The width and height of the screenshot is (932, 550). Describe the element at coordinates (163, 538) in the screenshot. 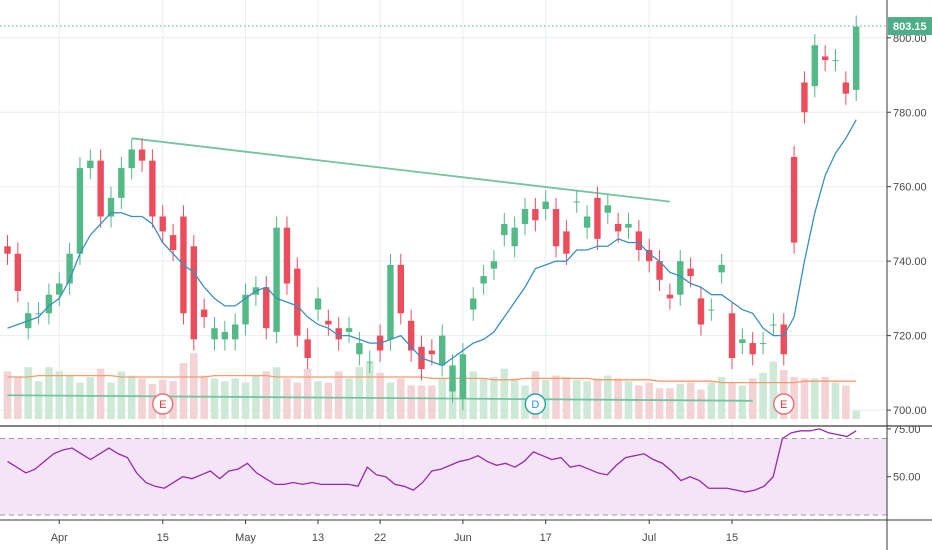

I see `time-tick-label: 15` at that location.